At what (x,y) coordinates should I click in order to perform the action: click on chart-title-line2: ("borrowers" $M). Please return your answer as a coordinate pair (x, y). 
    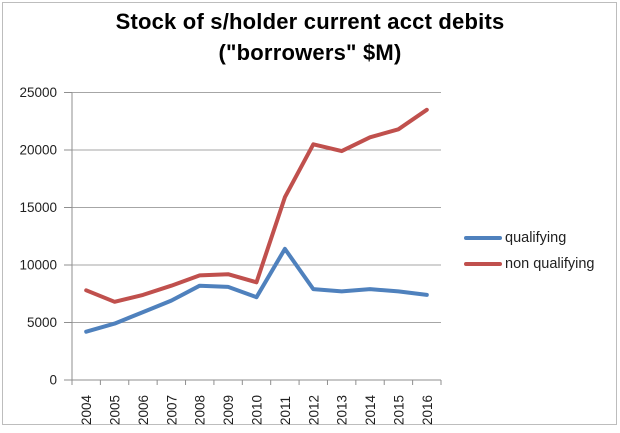
    Looking at the image, I should click on (310, 52).